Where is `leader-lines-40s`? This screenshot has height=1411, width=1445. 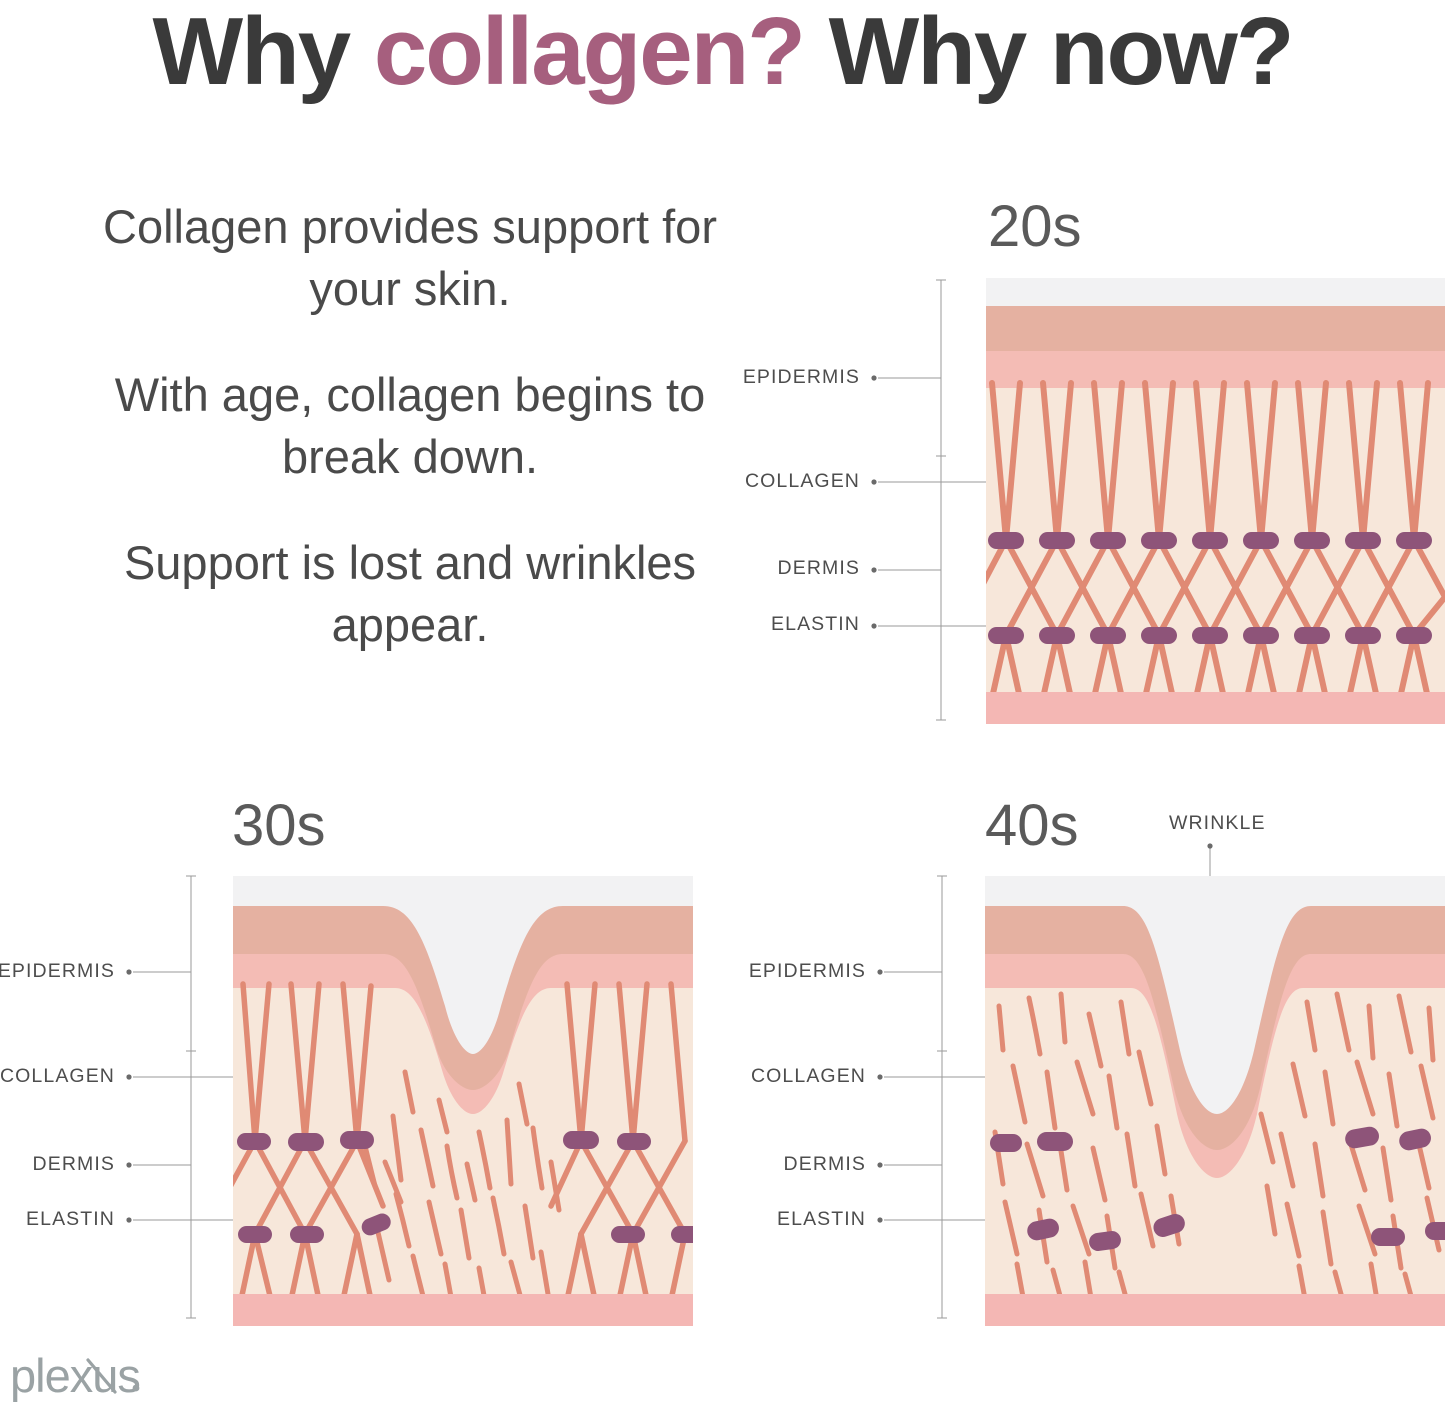
leader-lines-40s is located at coordinates (933, 1097).